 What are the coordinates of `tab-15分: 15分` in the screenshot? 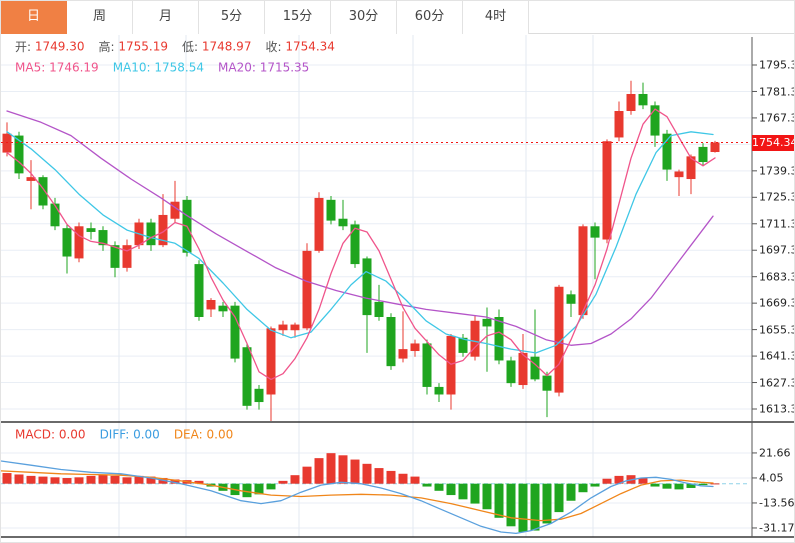 It's located at (298, 17).